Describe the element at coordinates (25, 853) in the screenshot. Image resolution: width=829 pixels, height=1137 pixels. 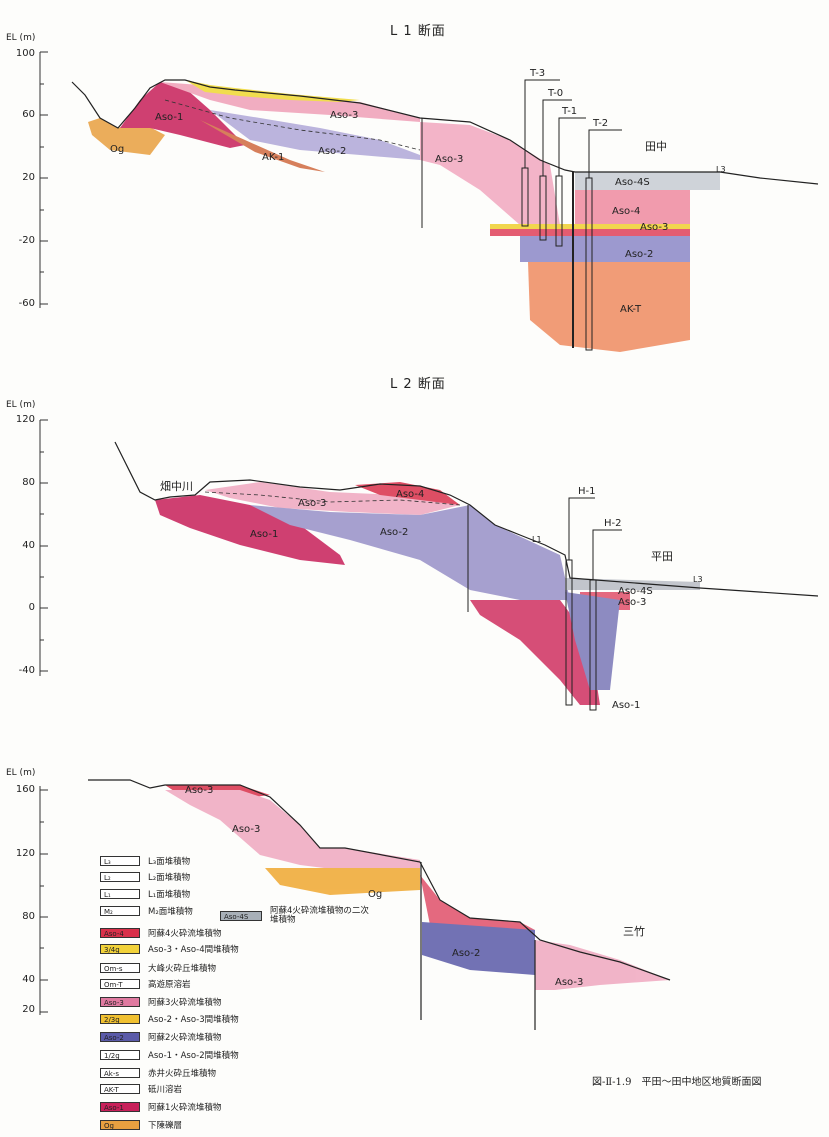
I see `l3-tick-120: 120` at that location.